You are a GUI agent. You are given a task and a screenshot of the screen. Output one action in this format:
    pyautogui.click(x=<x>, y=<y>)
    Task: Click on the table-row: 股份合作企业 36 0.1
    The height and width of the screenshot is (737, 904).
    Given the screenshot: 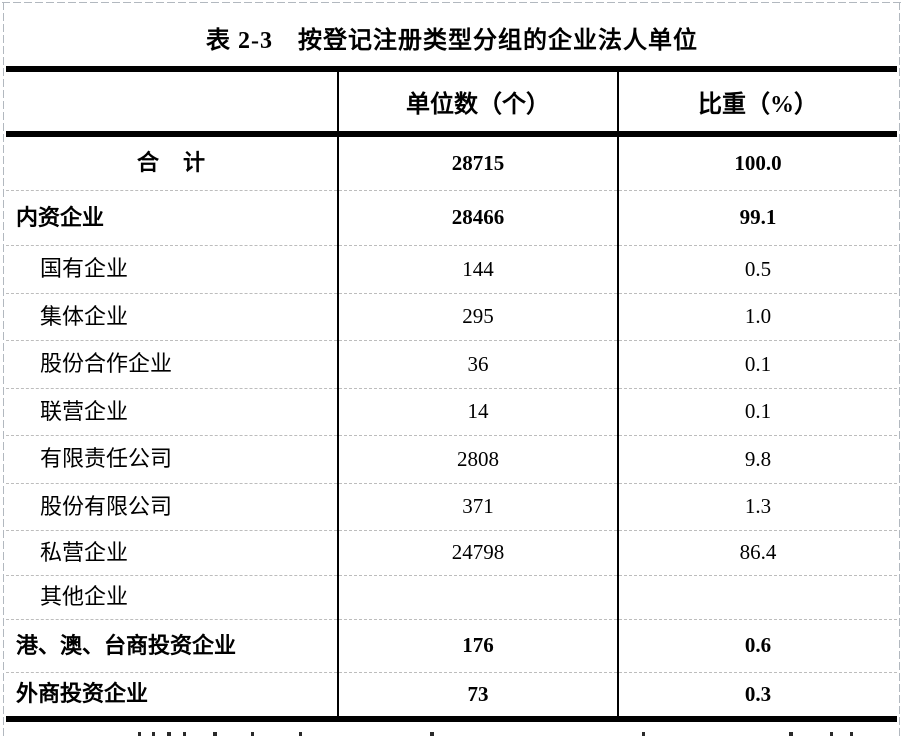 What is the action you would take?
    pyautogui.click(x=451, y=363)
    